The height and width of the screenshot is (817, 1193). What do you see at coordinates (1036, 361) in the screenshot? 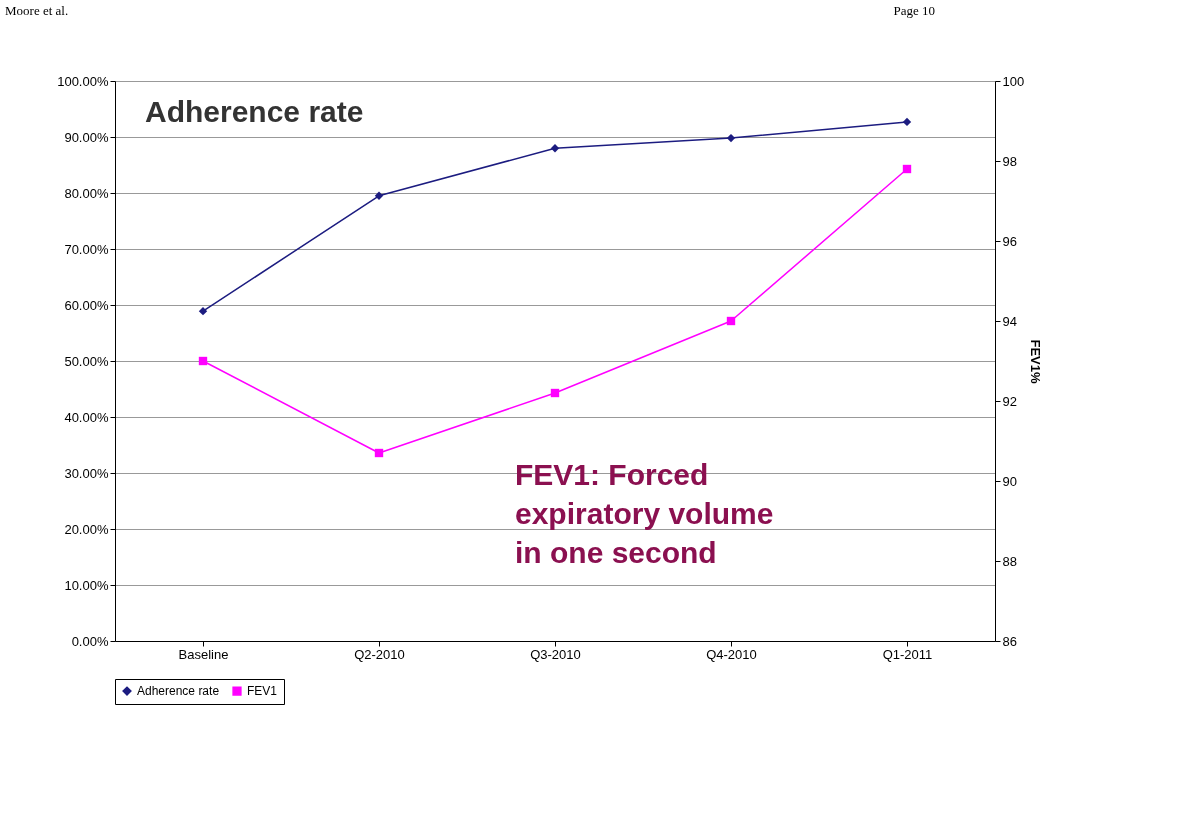
I see `y2-axis-title: FEV1%` at bounding box center [1036, 361].